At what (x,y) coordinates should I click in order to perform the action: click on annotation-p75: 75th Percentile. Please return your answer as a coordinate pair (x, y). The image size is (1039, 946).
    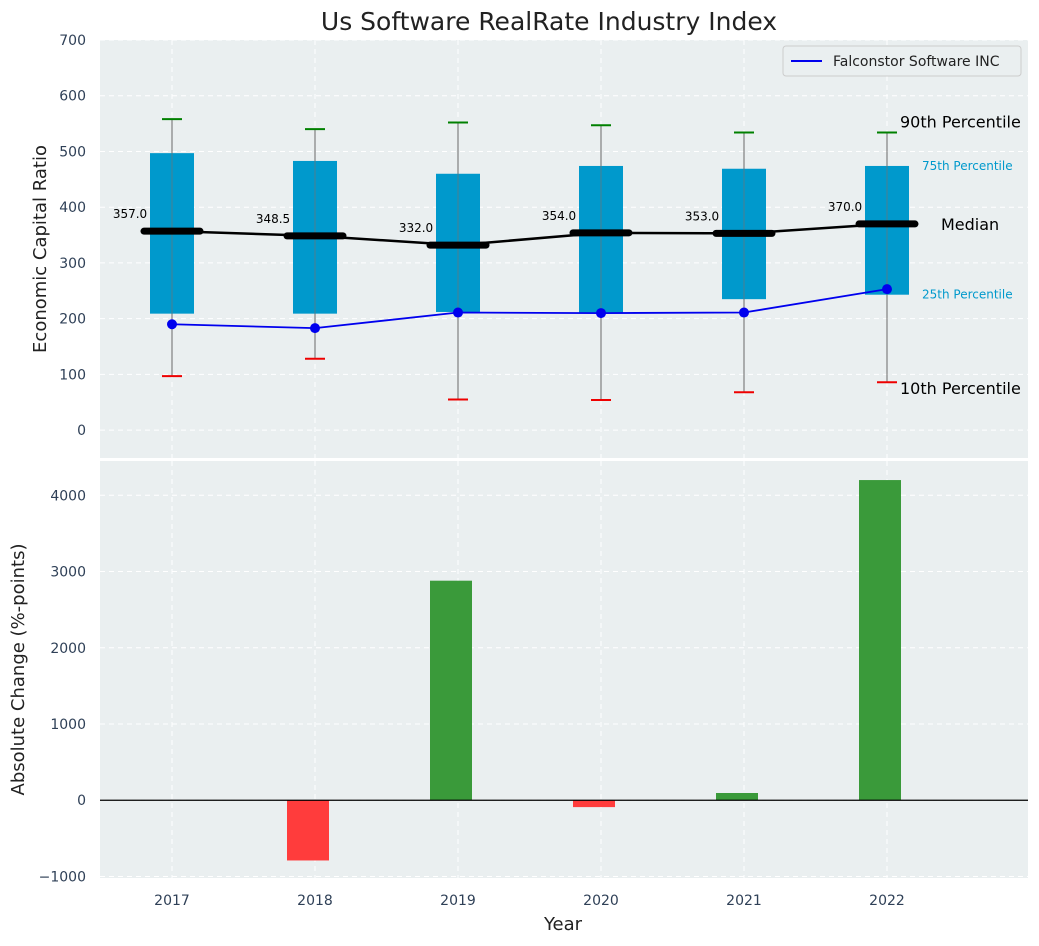
    Looking at the image, I should click on (967, 166).